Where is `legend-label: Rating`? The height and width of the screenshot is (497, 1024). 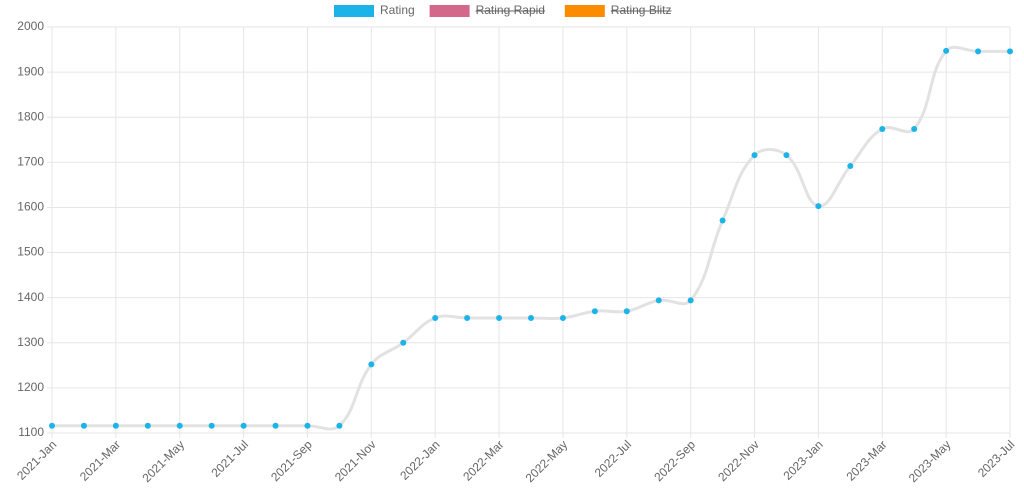
legend-label: Rating is located at coordinates (397, 10).